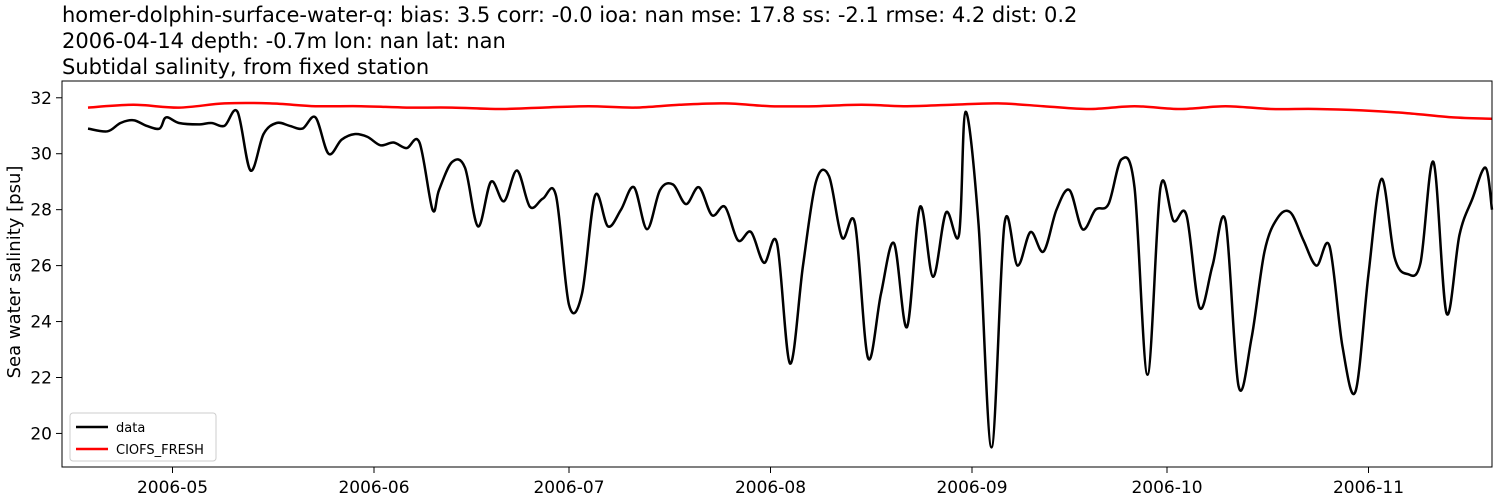  I want to click on y-tick-label: 28, so click(41, 211).